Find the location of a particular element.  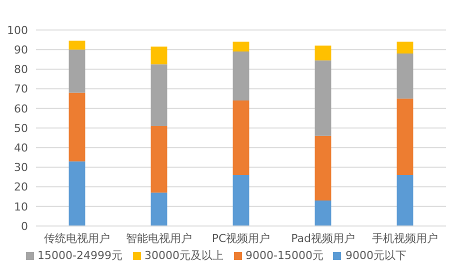

y-tick-label: 40 is located at coordinates (21, 148).